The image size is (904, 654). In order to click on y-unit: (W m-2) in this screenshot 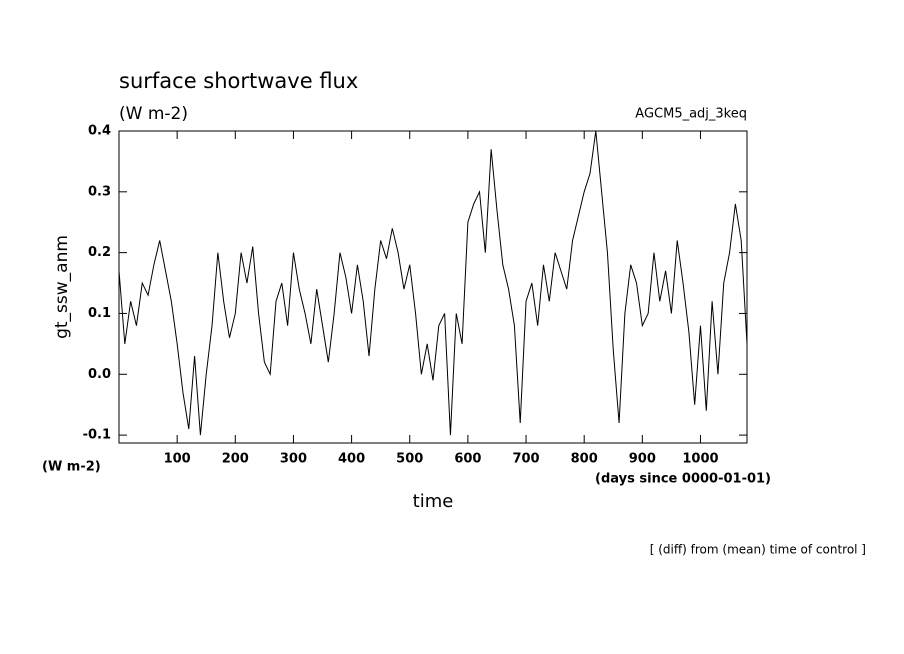, I will do `click(71, 467)`.